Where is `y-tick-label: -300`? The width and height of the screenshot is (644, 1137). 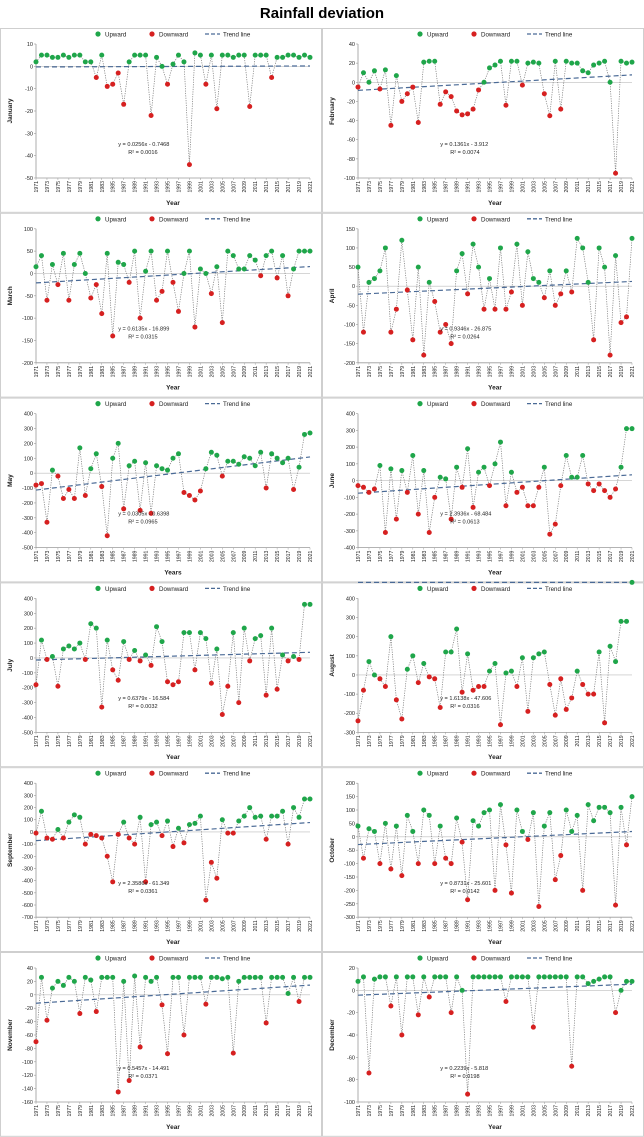
y-tick-label: -300 is located at coordinates (27, 704).